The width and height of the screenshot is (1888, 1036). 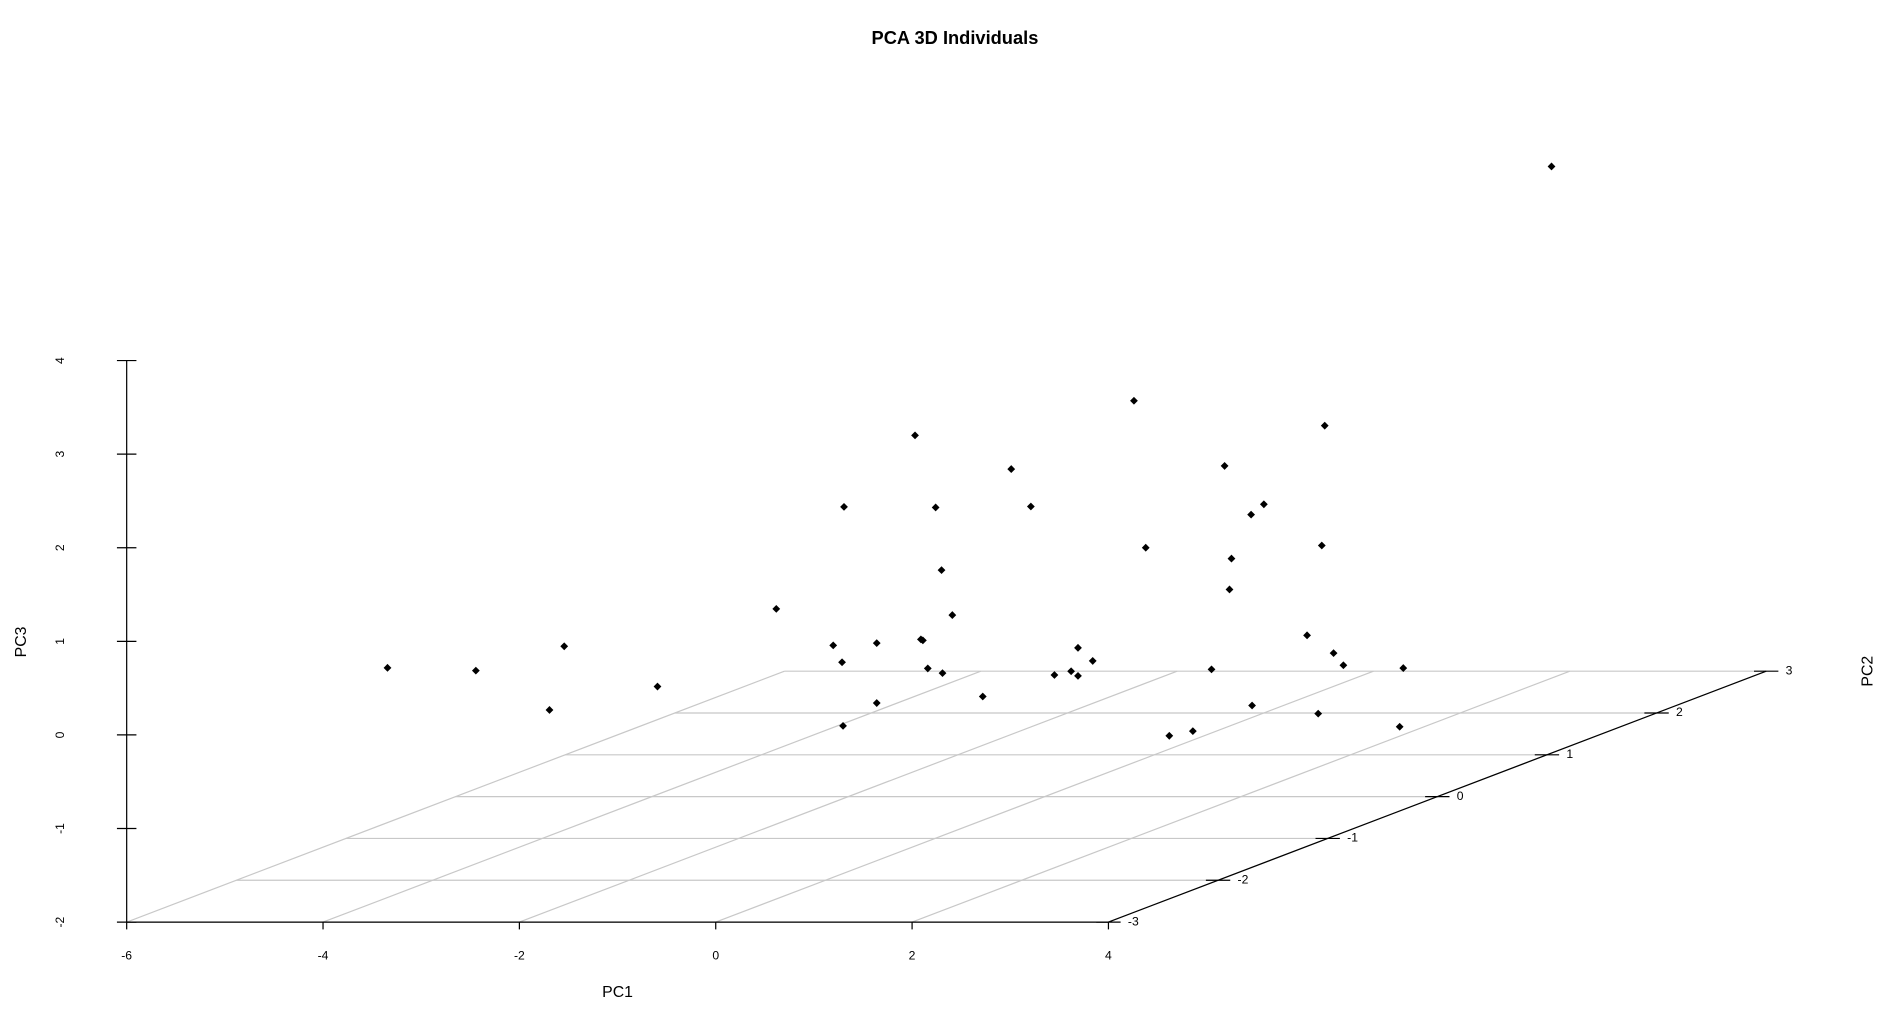 What do you see at coordinates (1868, 671) in the screenshot?
I see `y-axis-label: PC2` at bounding box center [1868, 671].